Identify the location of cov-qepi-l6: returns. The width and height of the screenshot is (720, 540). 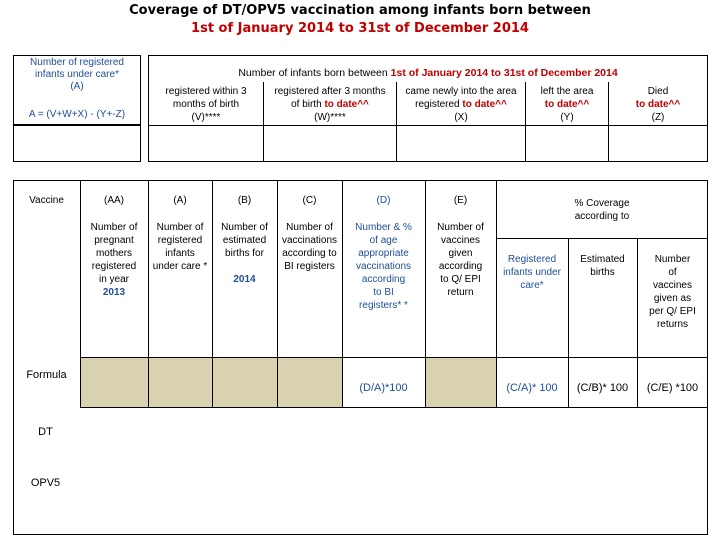
(672, 324).